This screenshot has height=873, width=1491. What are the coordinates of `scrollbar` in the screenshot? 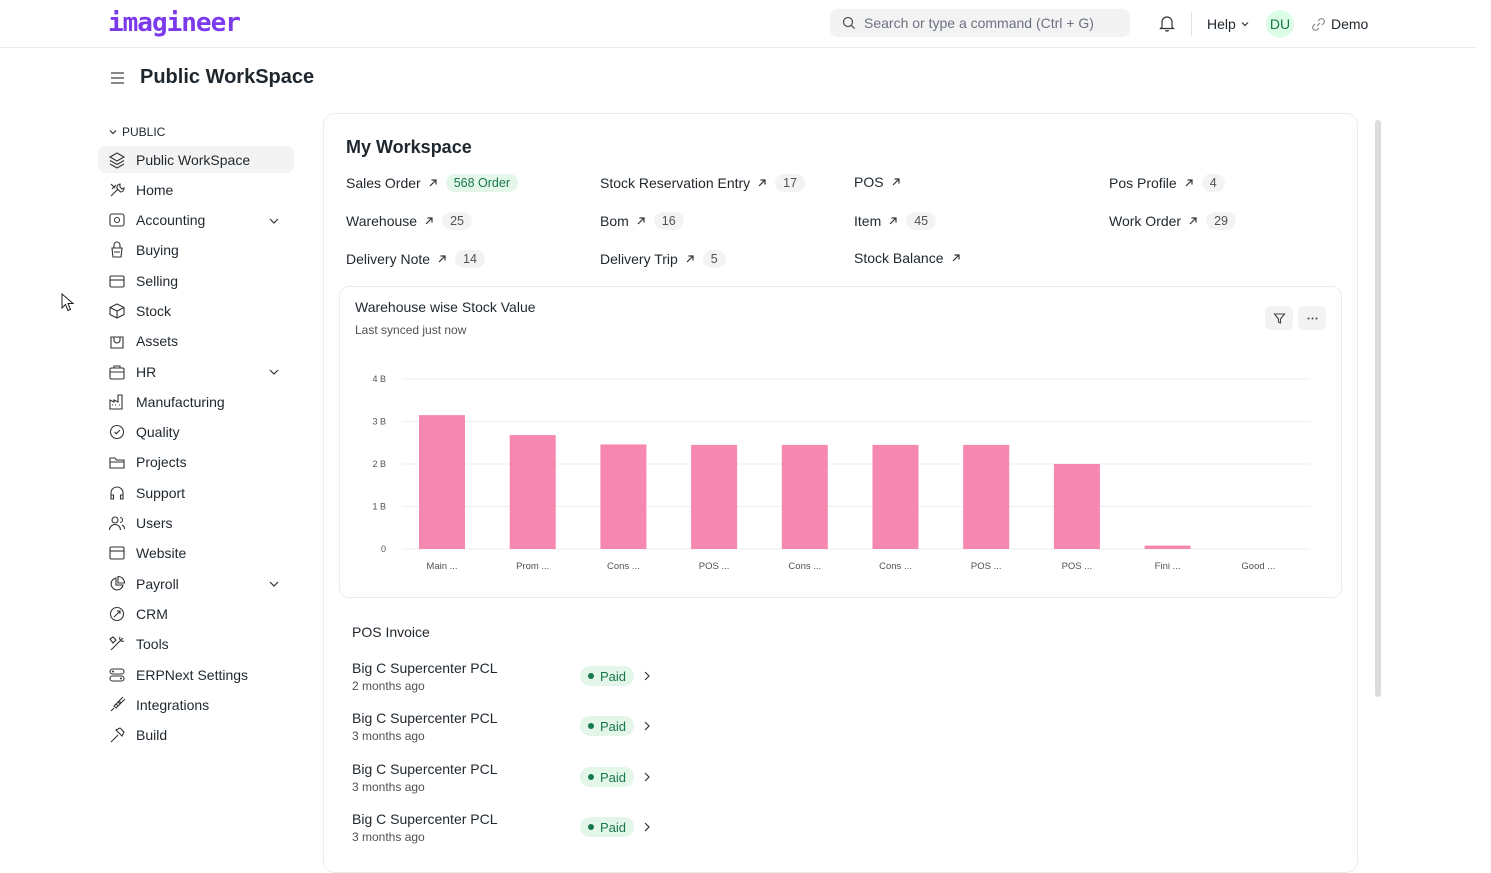 It's located at (1378, 408).